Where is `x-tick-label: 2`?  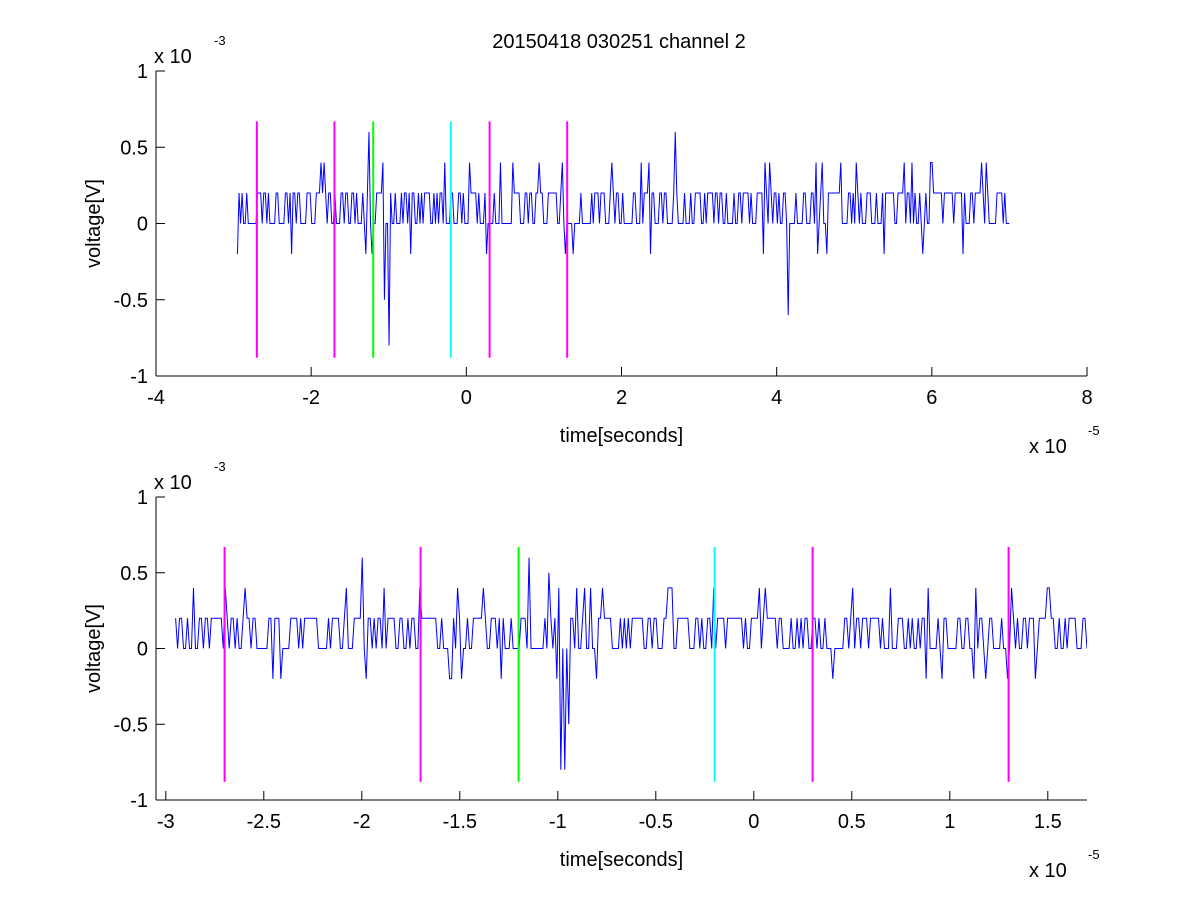 x-tick-label: 2 is located at coordinates (621, 398).